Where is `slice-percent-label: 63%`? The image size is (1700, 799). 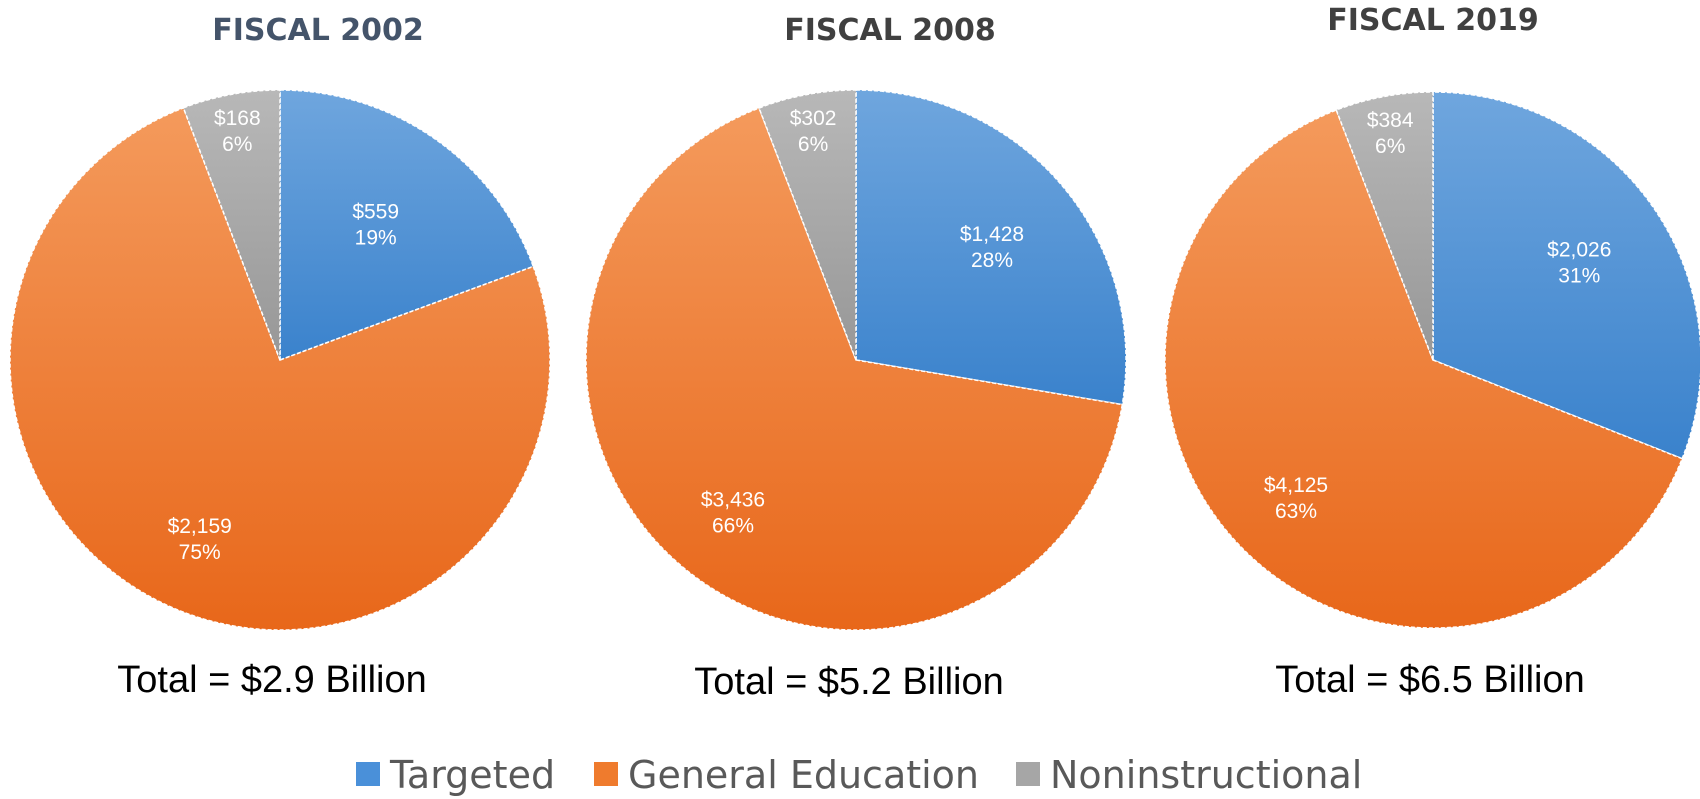 slice-percent-label: 63% is located at coordinates (1296, 511).